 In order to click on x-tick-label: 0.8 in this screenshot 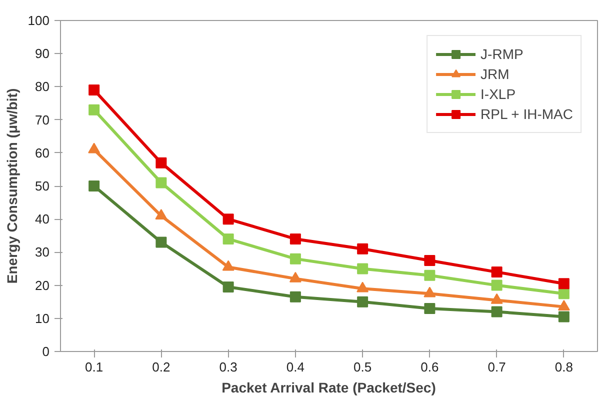, I will do `click(563, 367)`.